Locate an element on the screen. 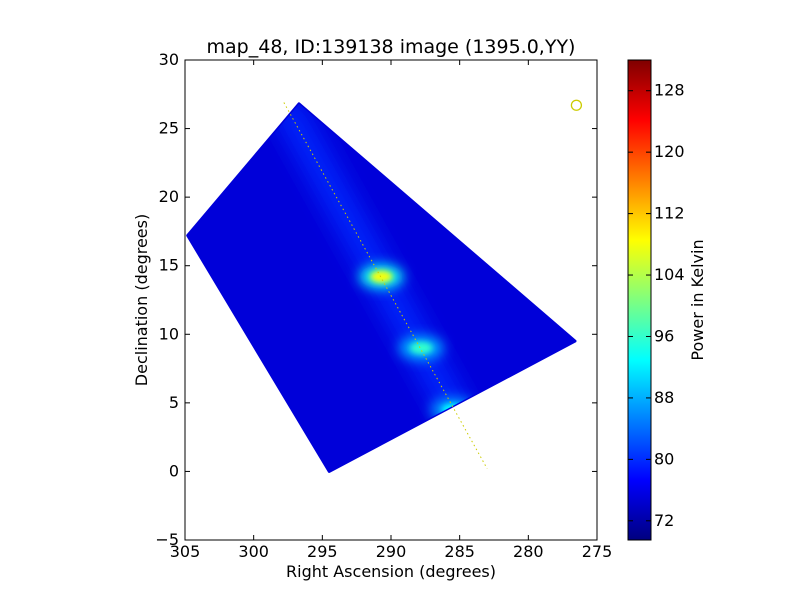 The height and width of the screenshot is (600, 800). bright-feature-halo is located at coordinates (452, 409).